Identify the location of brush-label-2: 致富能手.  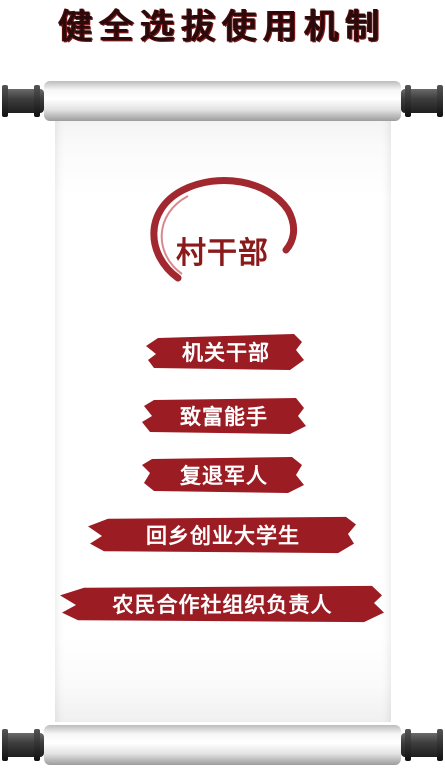
(224, 416).